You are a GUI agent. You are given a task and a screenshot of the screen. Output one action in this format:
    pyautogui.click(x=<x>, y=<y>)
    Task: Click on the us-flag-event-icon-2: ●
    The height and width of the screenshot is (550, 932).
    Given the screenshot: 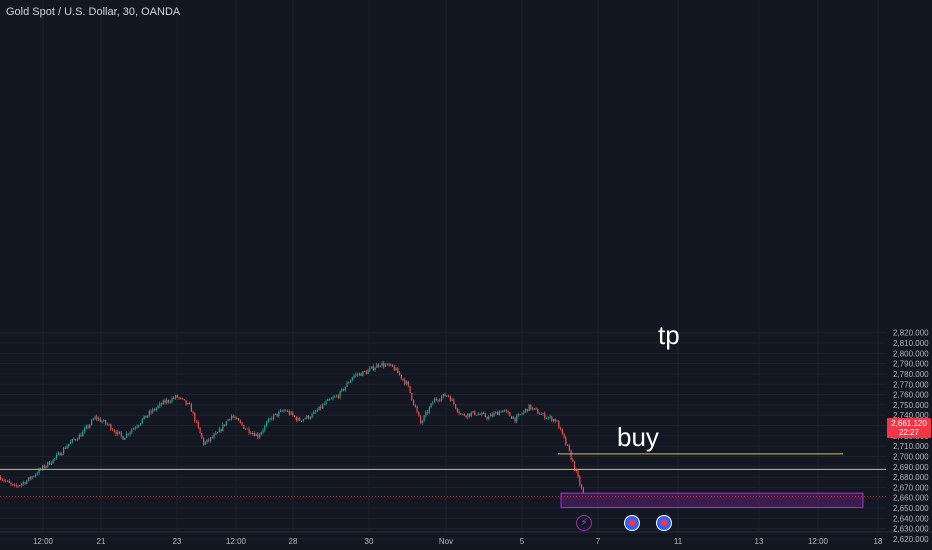 What is the action you would take?
    pyautogui.click(x=664, y=523)
    